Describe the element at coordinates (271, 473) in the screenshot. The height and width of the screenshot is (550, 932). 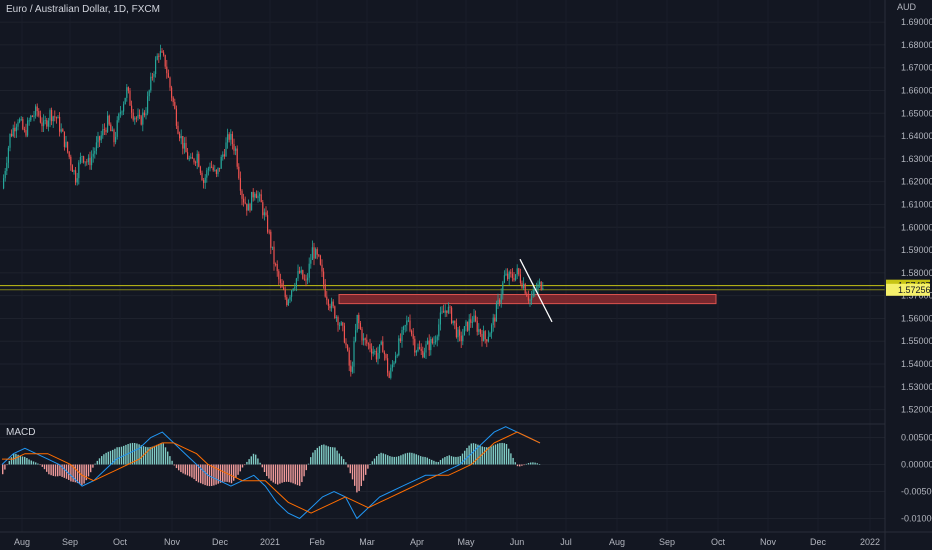
I see `macd-pane` at that location.